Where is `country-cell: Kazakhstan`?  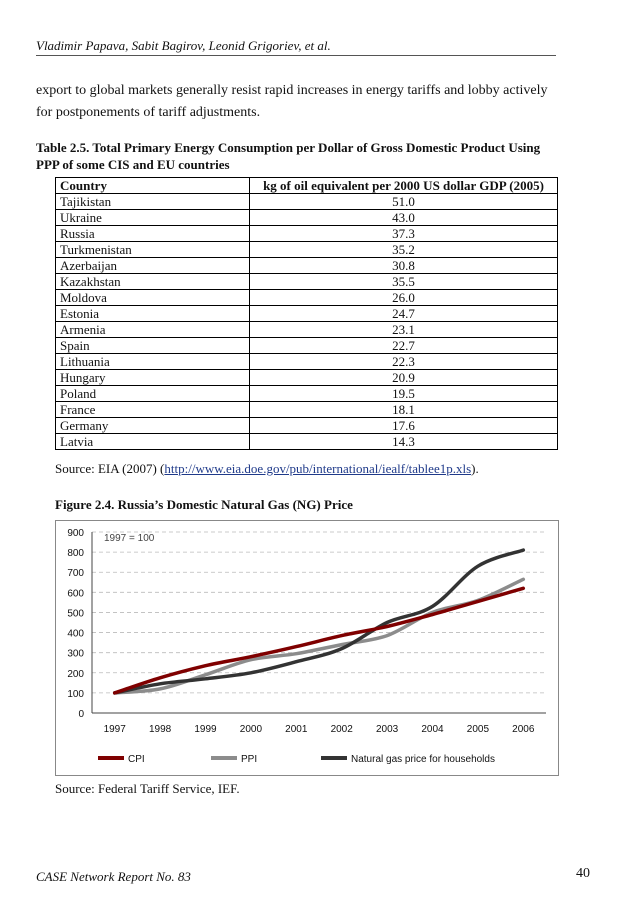 country-cell: Kazakhstan is located at coordinates (152, 281).